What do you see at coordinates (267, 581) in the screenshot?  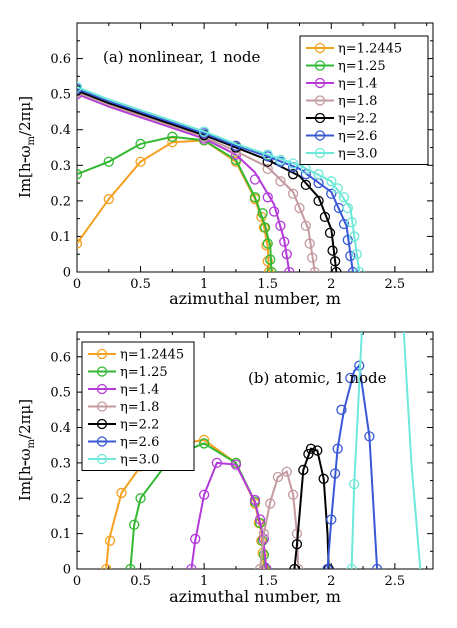 I see `x-tick-label: 1.5` at bounding box center [267, 581].